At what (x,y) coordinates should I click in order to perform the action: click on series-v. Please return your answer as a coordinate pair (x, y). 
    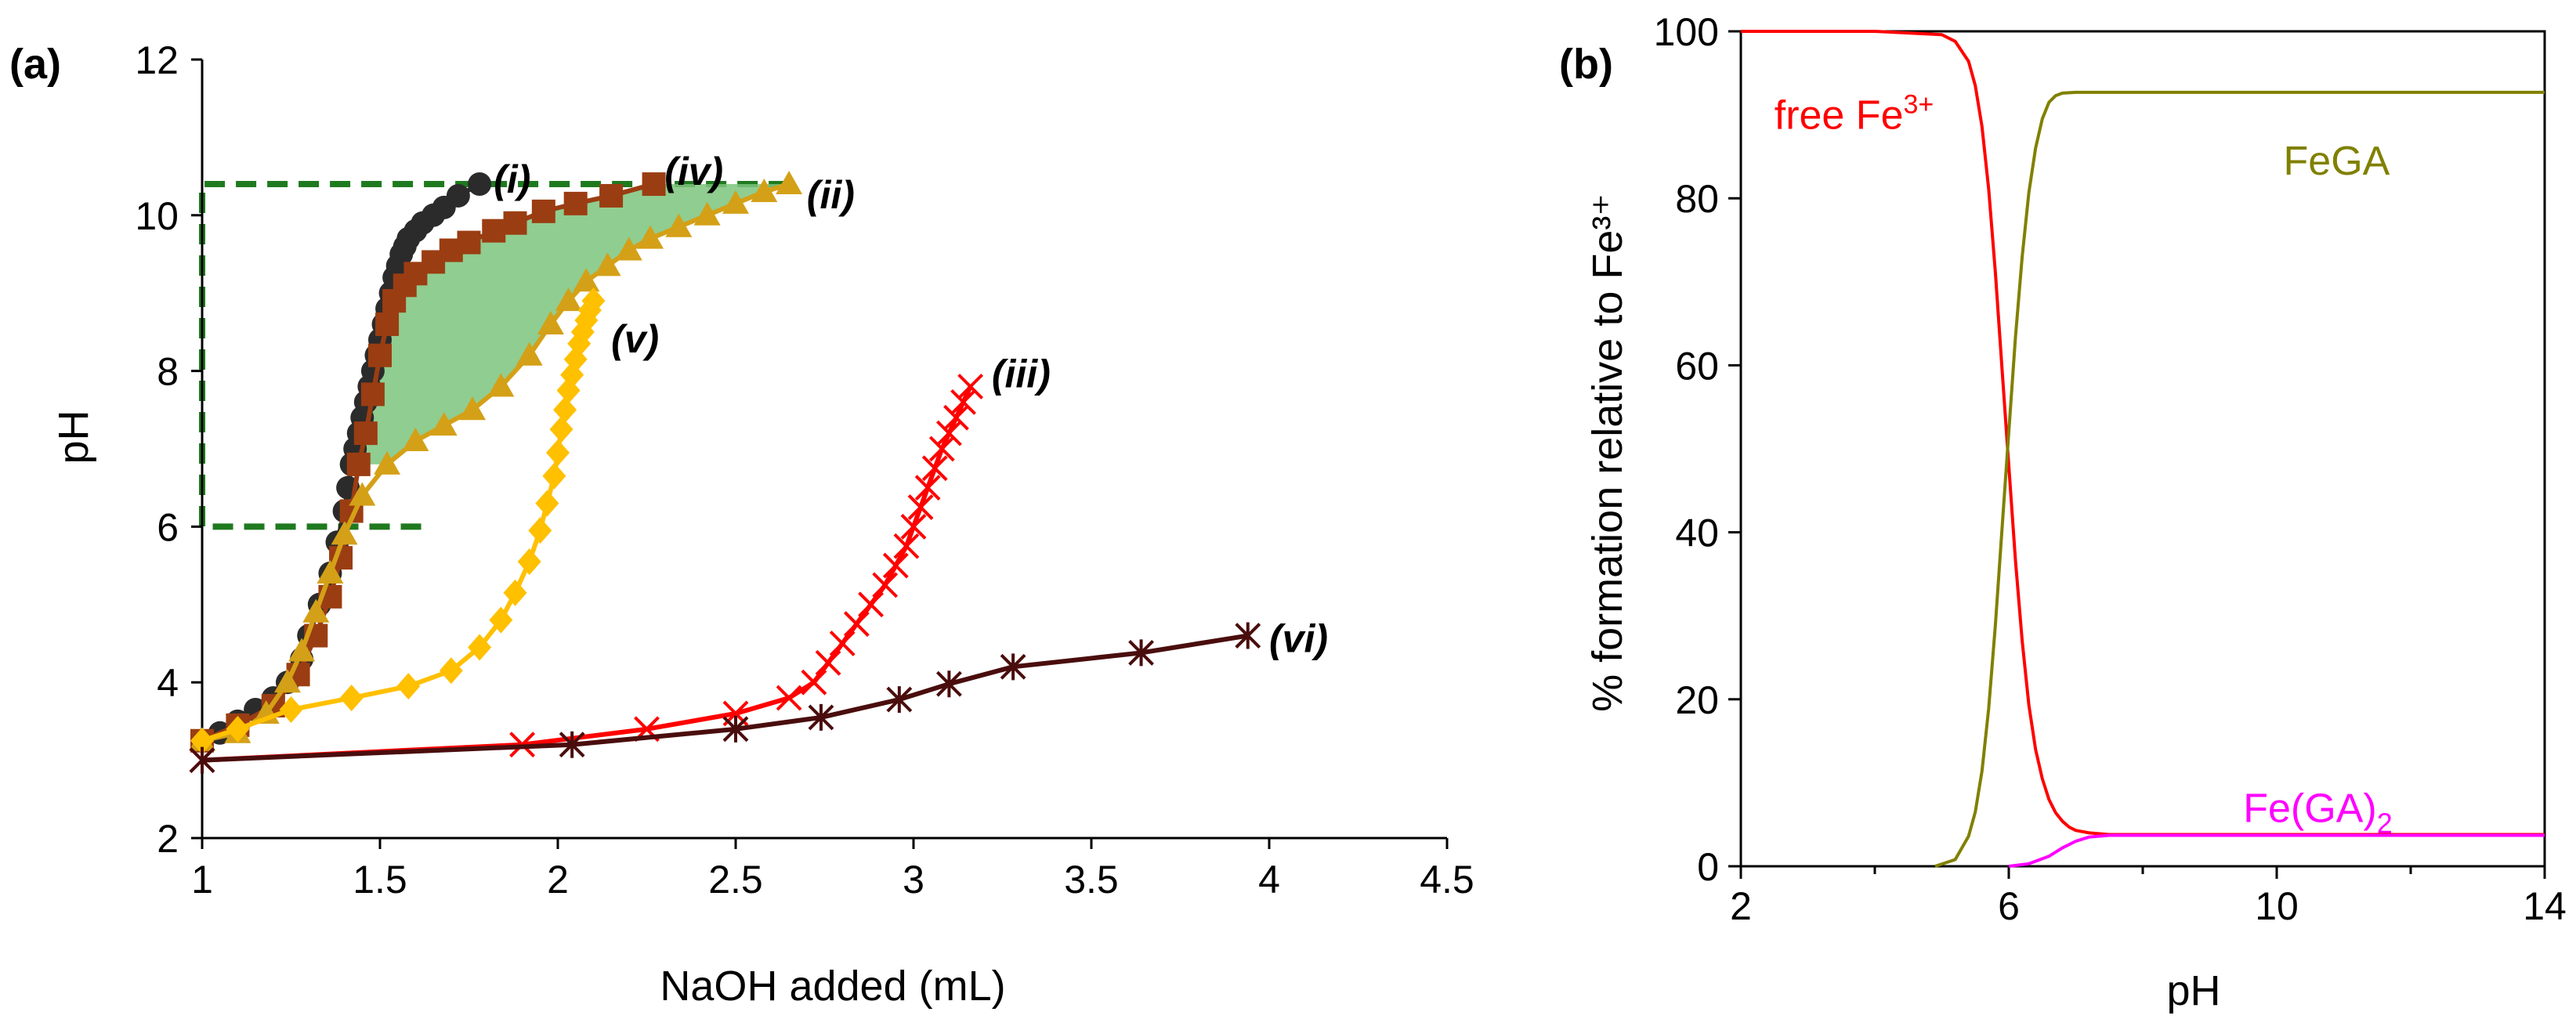
    Looking at the image, I should click on (398, 520).